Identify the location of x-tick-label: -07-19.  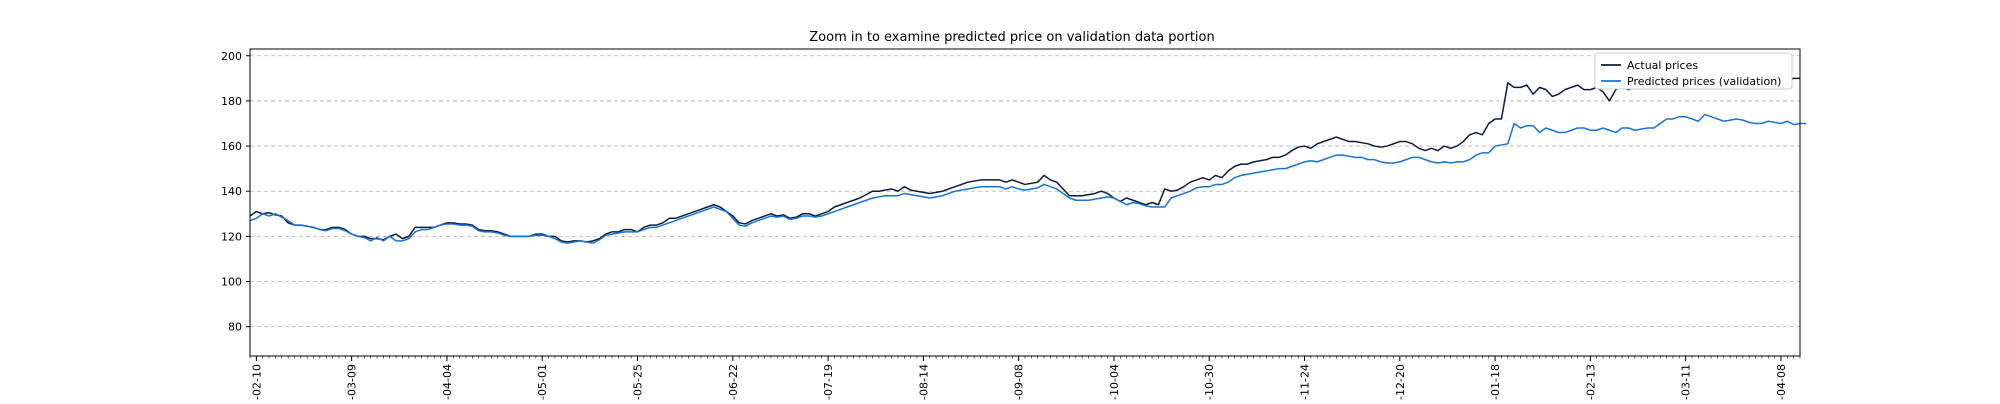
(828, 382).